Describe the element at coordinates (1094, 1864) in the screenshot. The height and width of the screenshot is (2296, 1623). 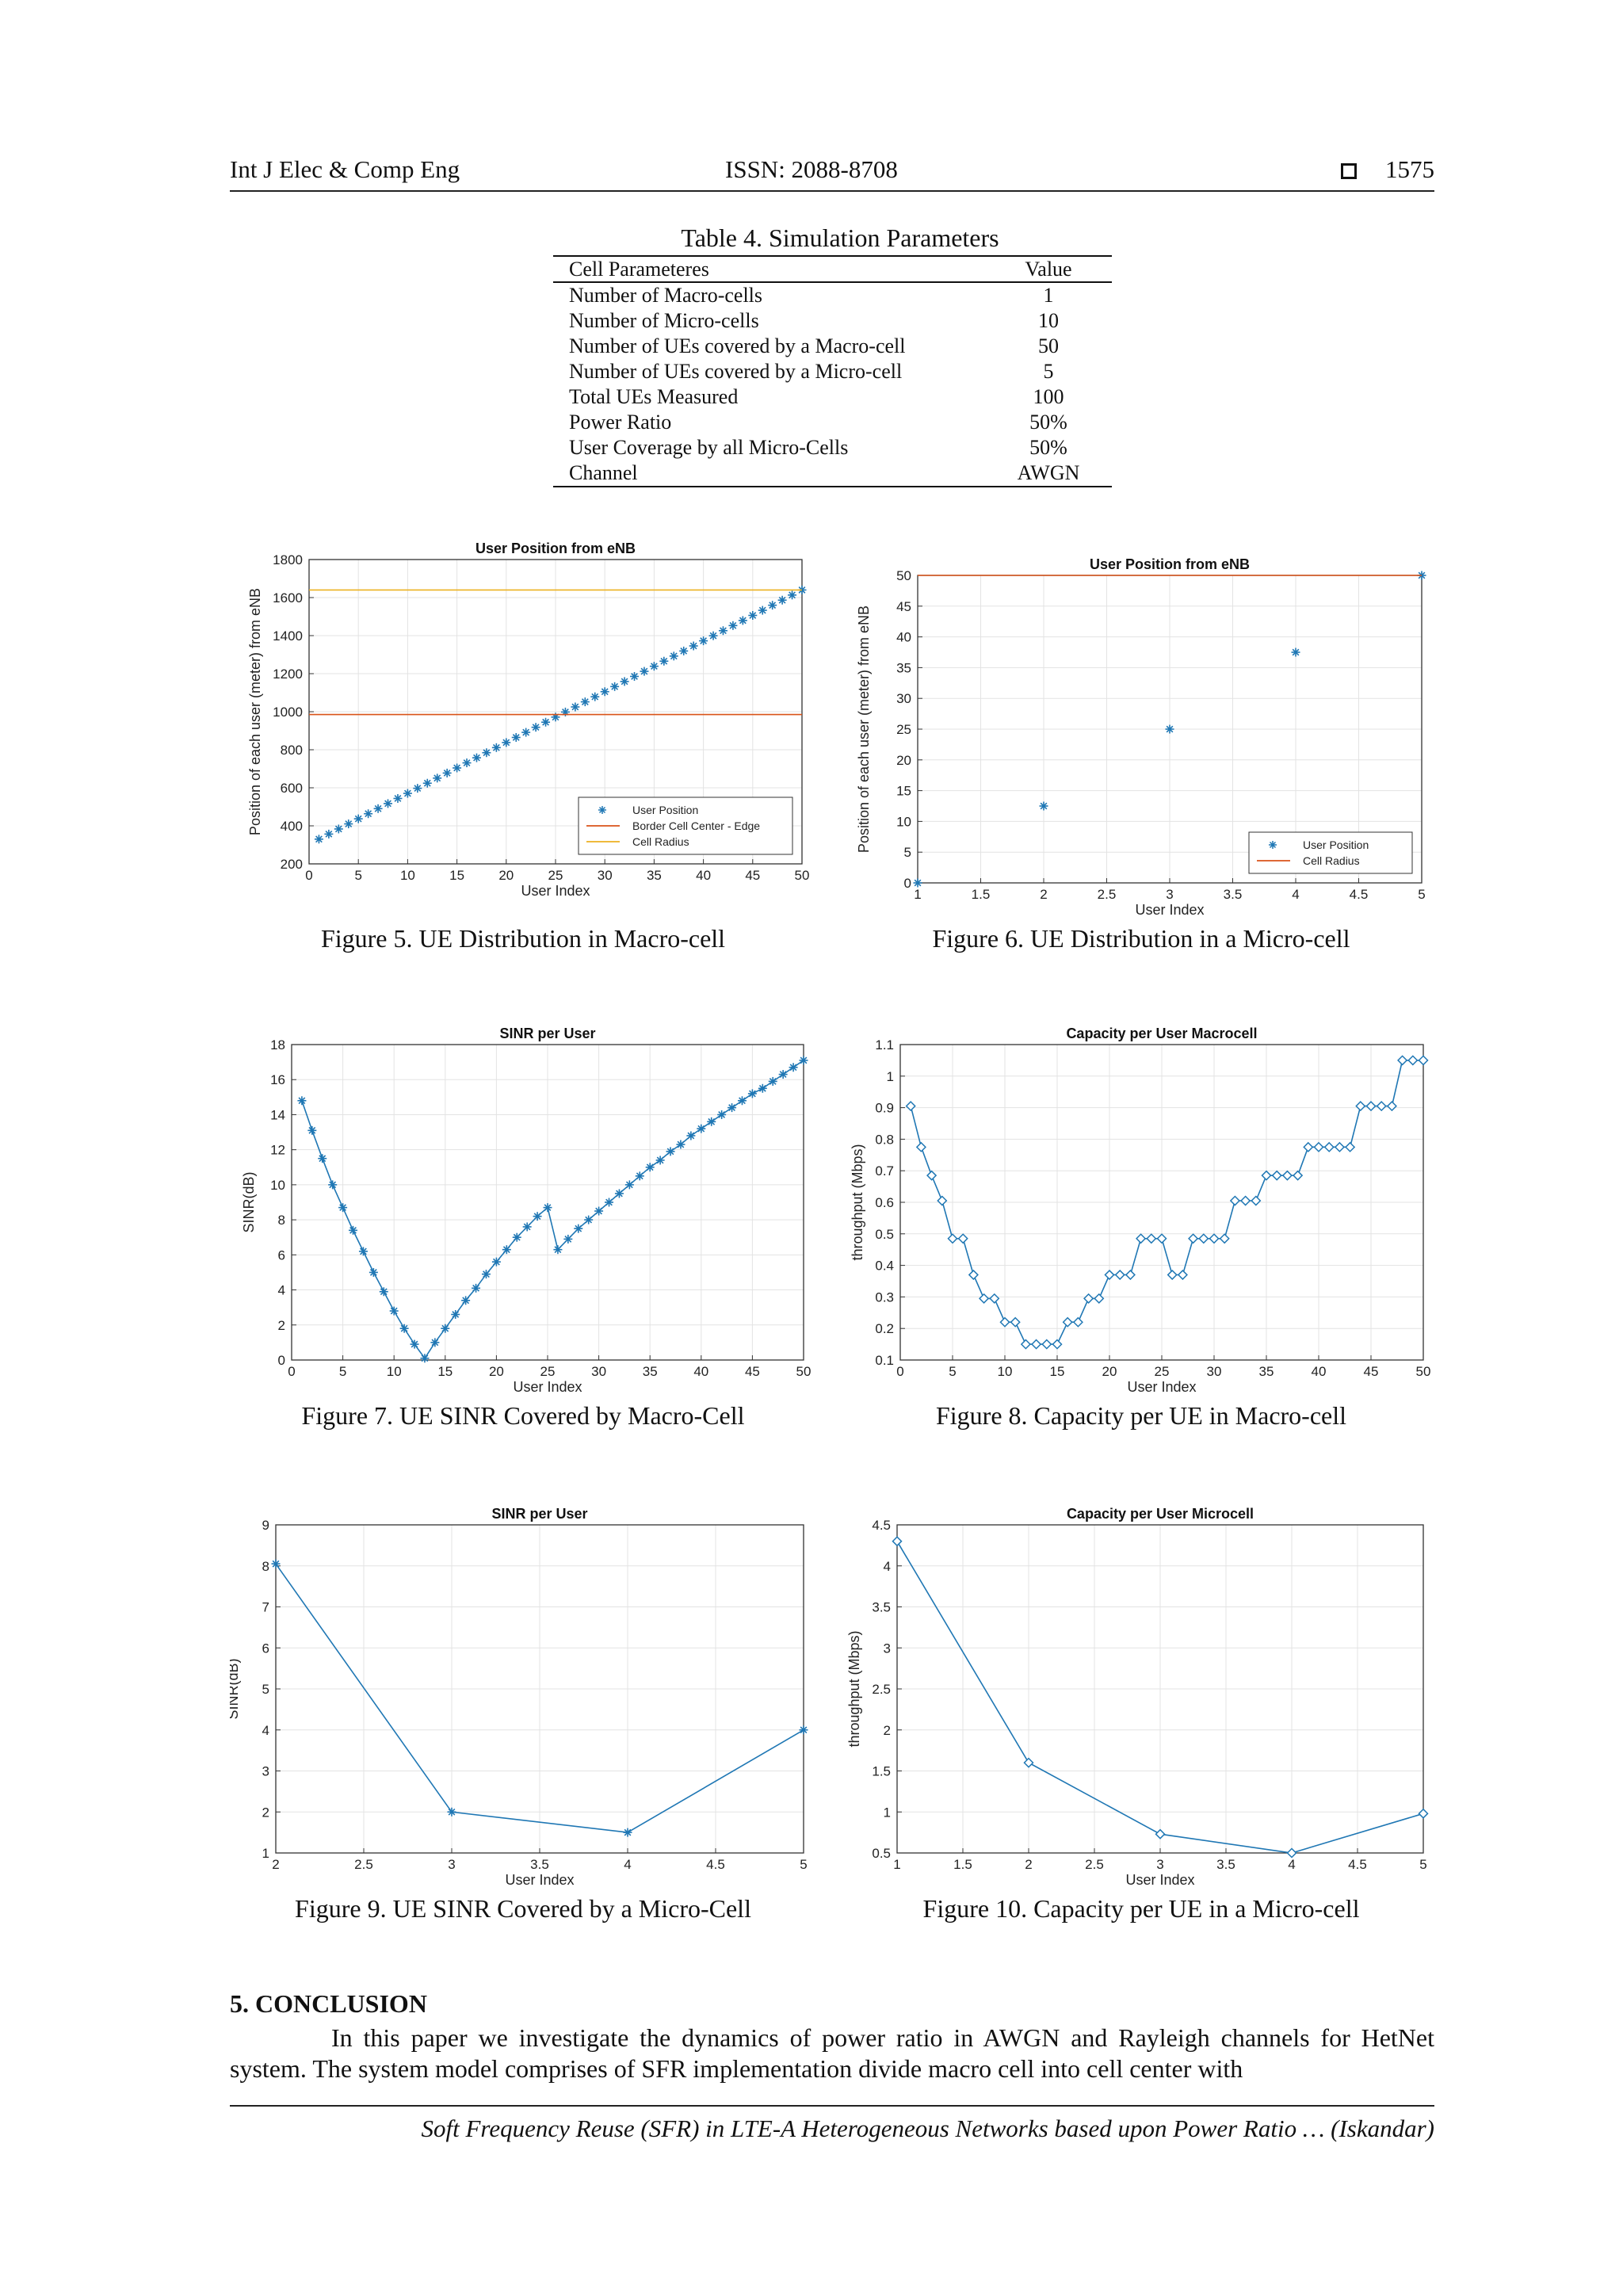
I see `x-tick-label: 2.5` at that location.